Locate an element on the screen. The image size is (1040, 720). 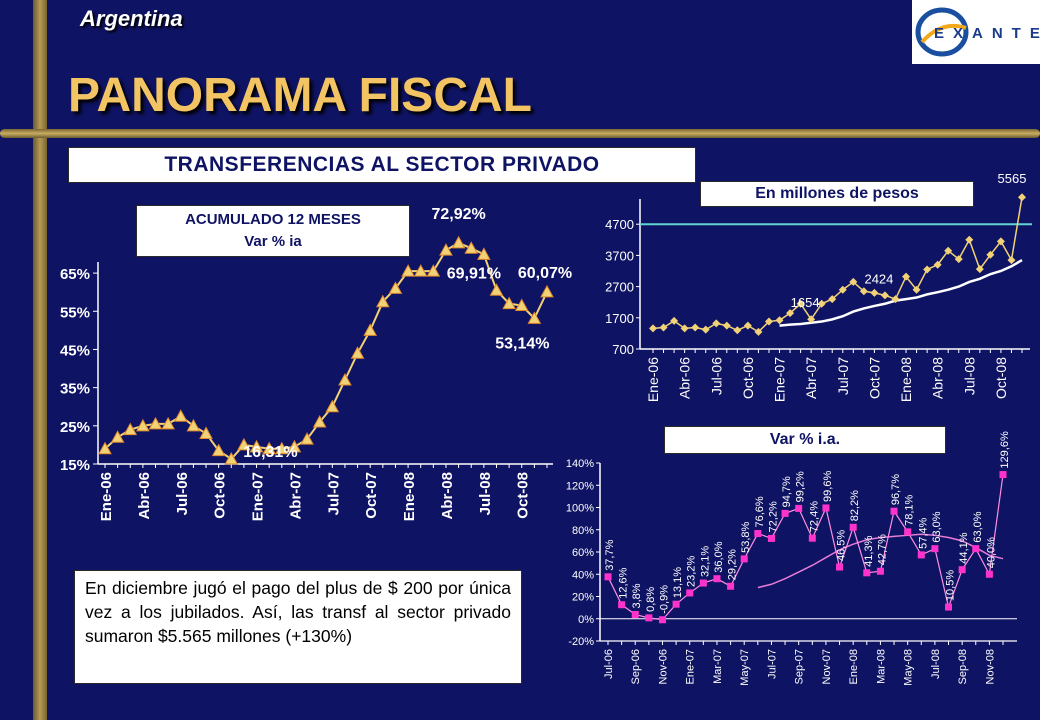
millones-x-tick-label: Jul-07 is located at coordinates (843, 376).